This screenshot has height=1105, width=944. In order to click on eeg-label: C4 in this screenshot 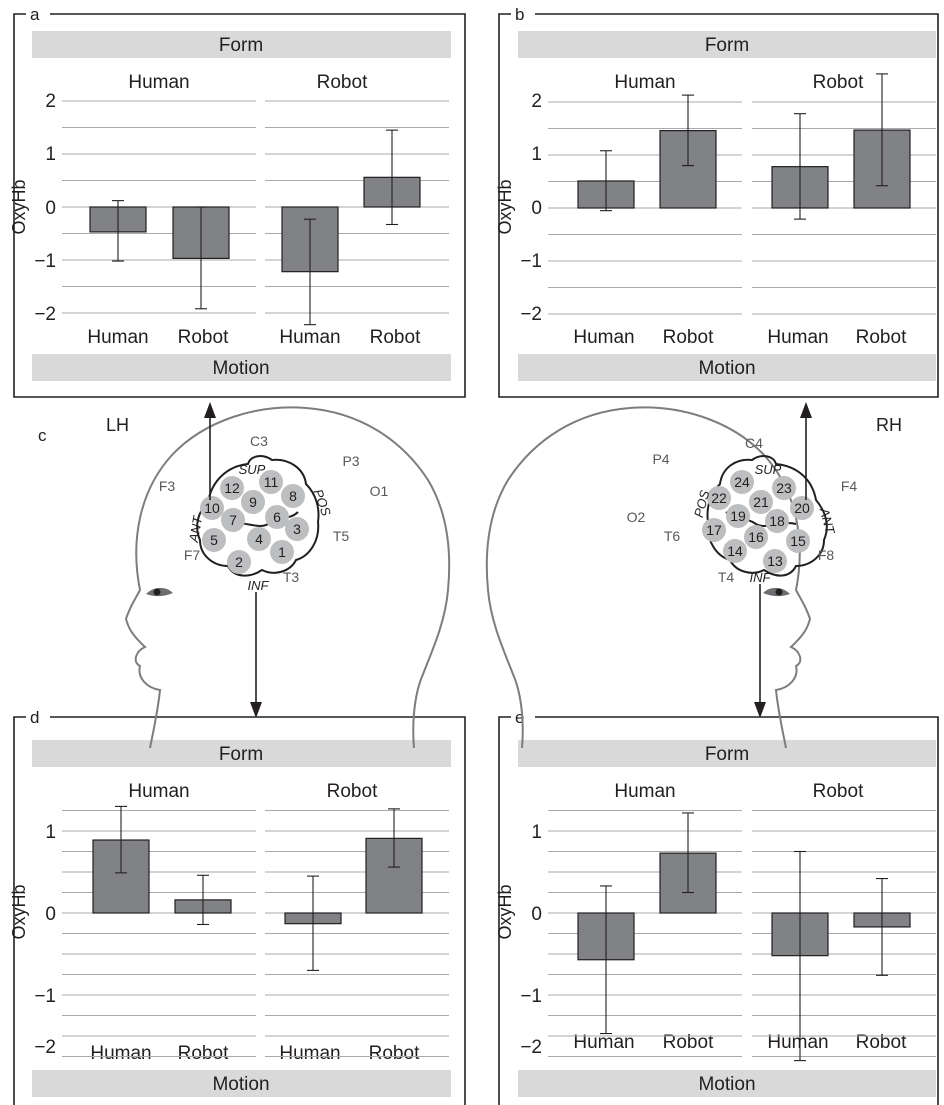, I will do `click(754, 443)`.